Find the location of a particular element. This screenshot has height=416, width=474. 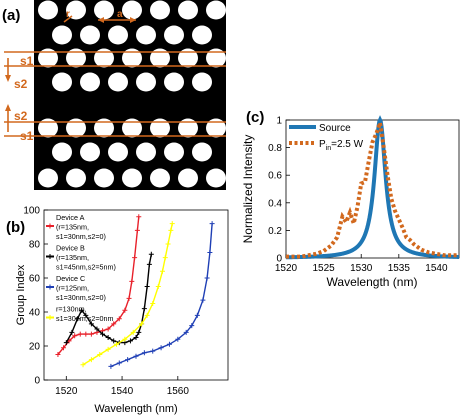

s1-top-arrowhead is located at coordinates (8, 78).